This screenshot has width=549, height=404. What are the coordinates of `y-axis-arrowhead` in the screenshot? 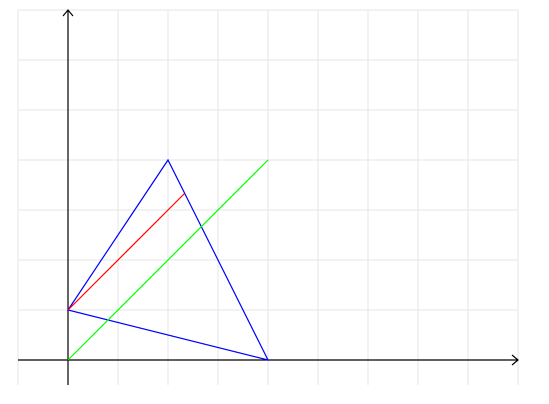 It's located at (68, 13).